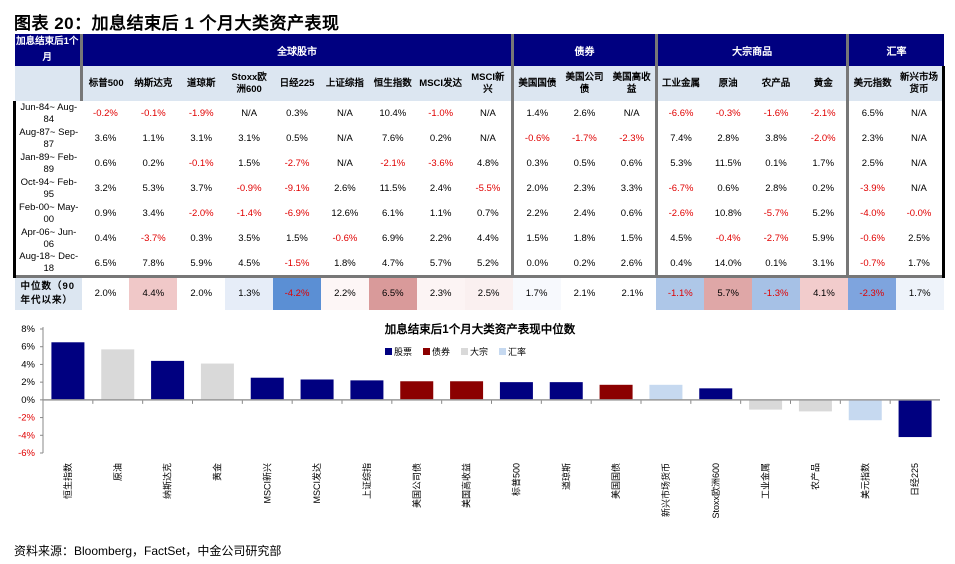  I want to click on group-header: 汇率, so click(895, 50).